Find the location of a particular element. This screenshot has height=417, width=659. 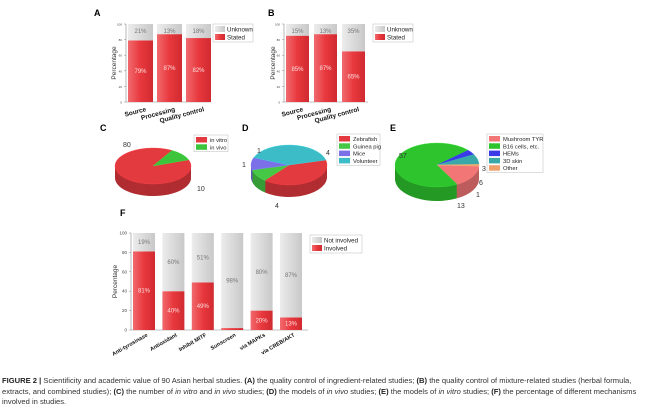

data-label: 19% is located at coordinates (144, 243).